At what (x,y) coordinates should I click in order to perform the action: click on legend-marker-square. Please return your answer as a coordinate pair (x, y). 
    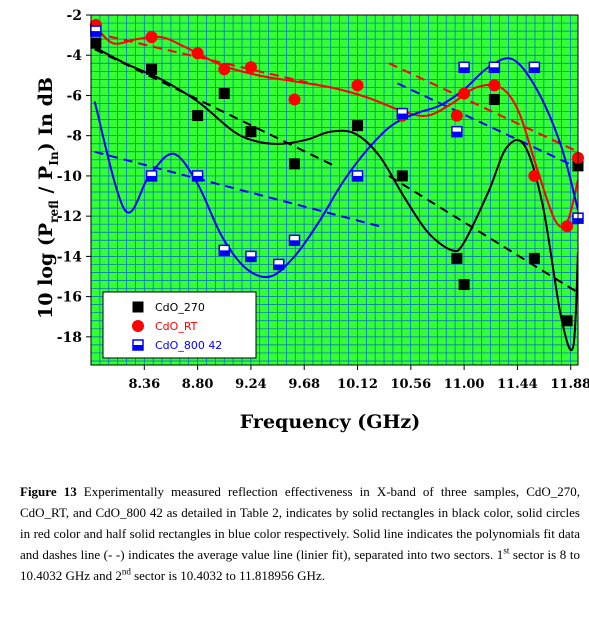
    Looking at the image, I should click on (138, 307).